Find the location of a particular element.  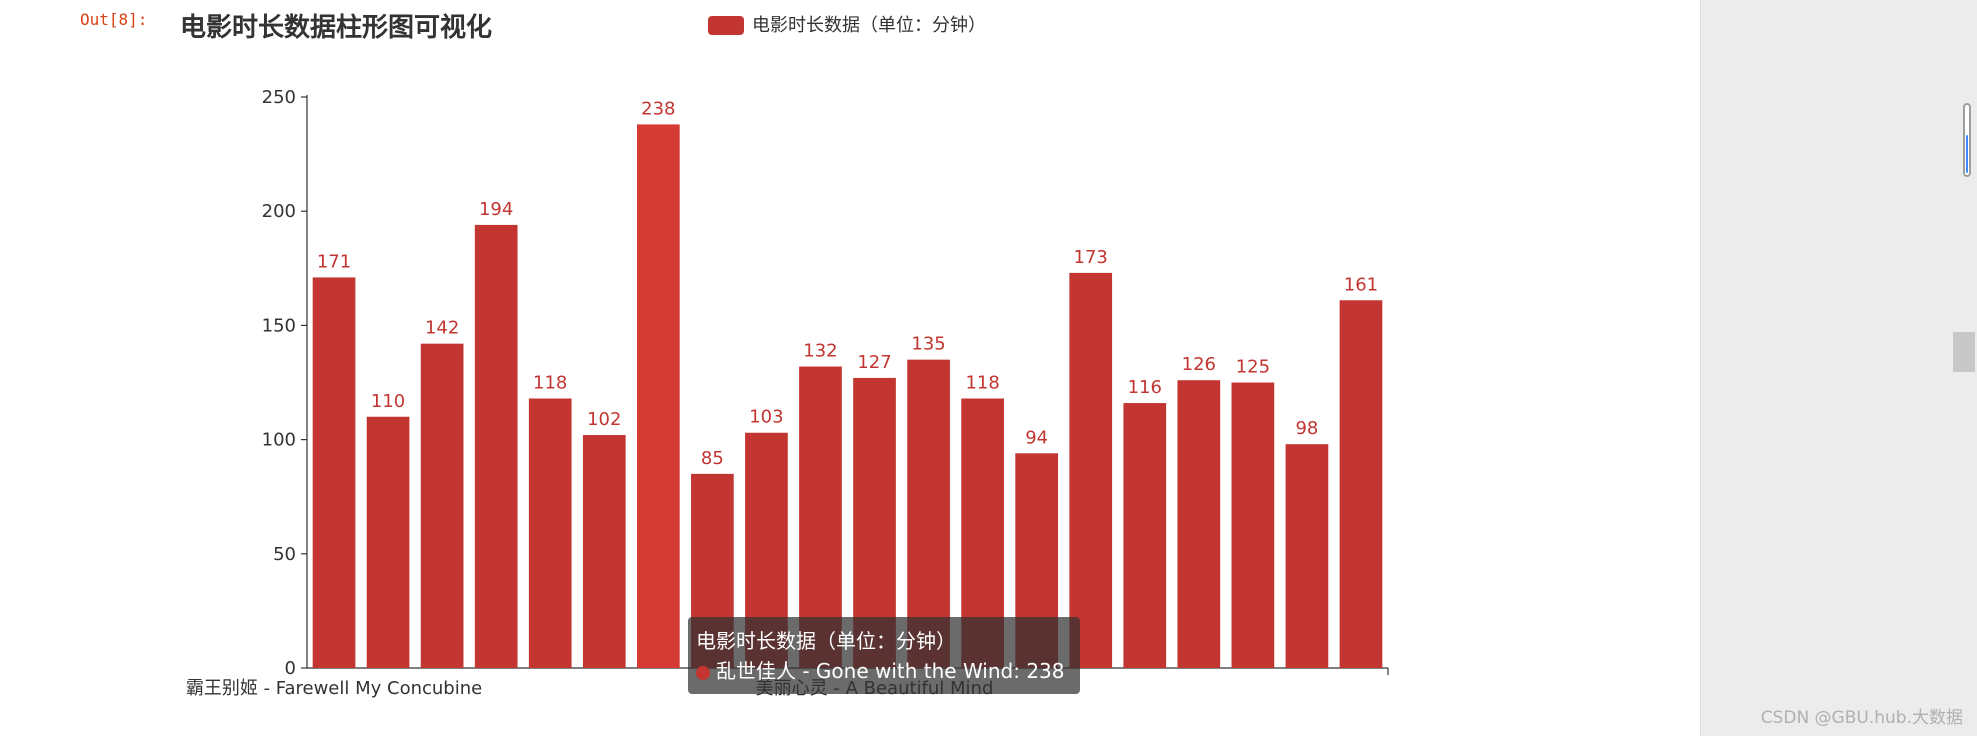

bar-value-label: 85 is located at coordinates (712, 458).